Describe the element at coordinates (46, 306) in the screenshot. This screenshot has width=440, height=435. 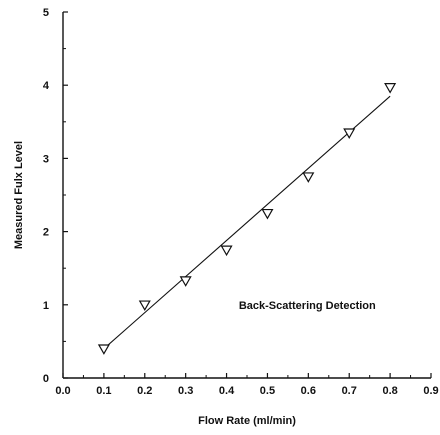
I see `y-tick-label: 1` at that location.